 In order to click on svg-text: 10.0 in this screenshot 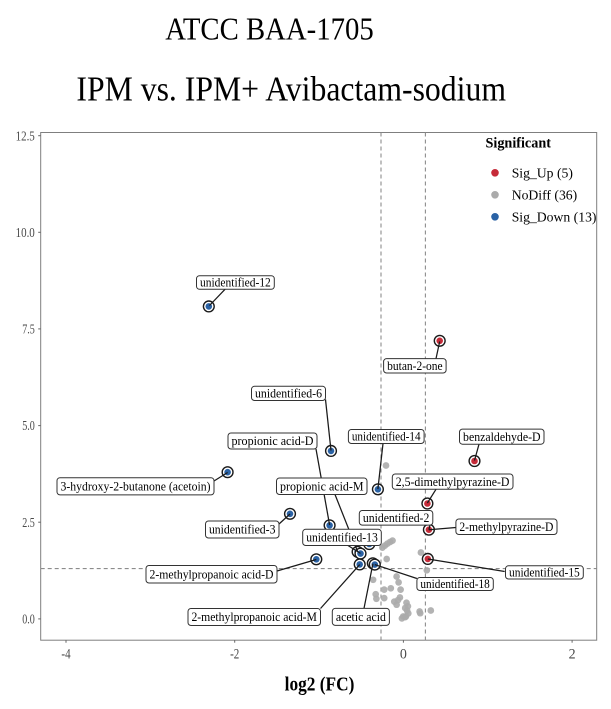, I will do `click(26, 232)`.